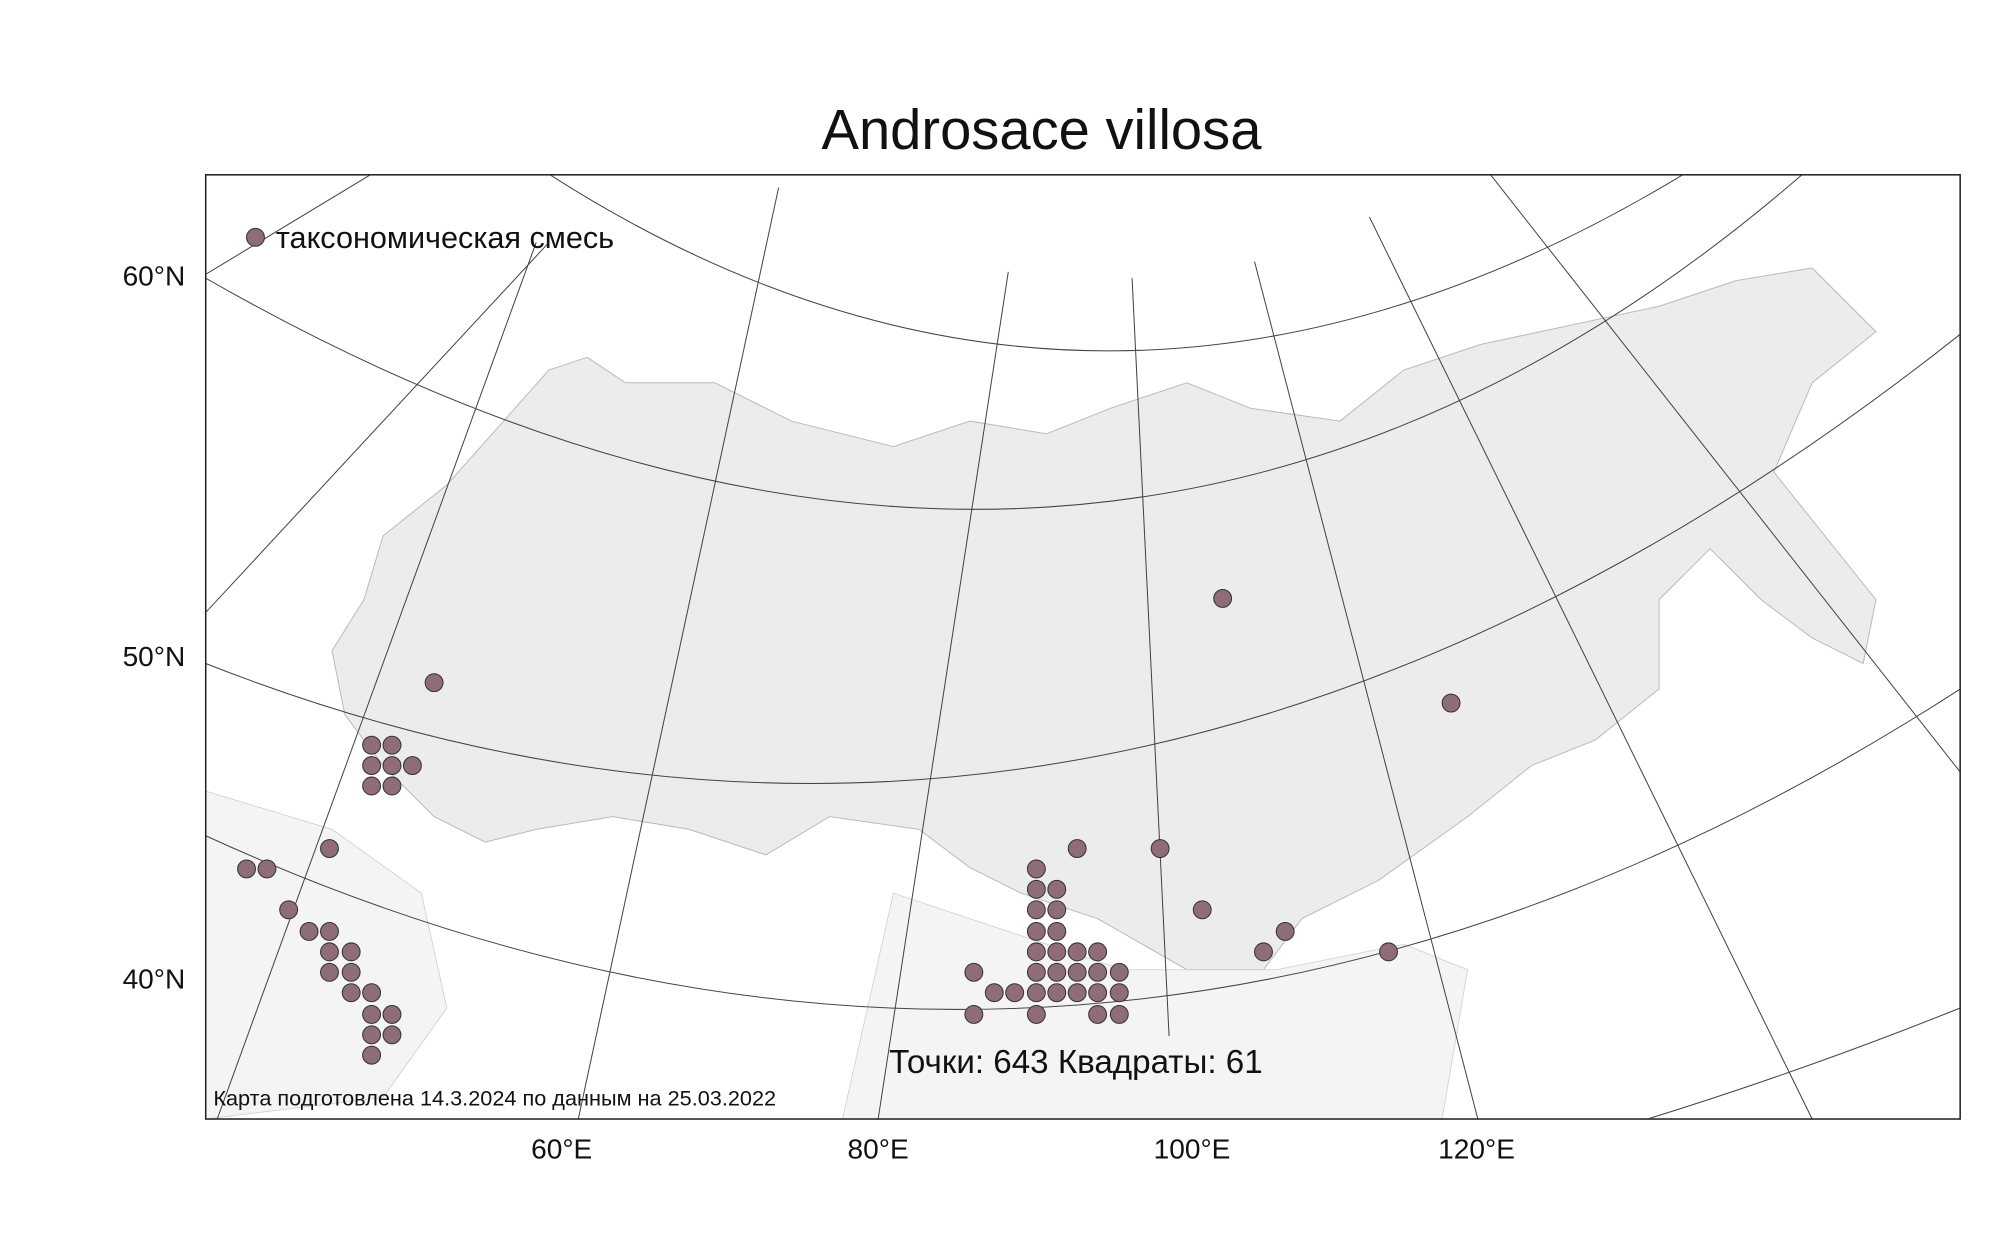  I want to click on stats: Точки: 643 Квадраты: 61, so click(1075, 1062).